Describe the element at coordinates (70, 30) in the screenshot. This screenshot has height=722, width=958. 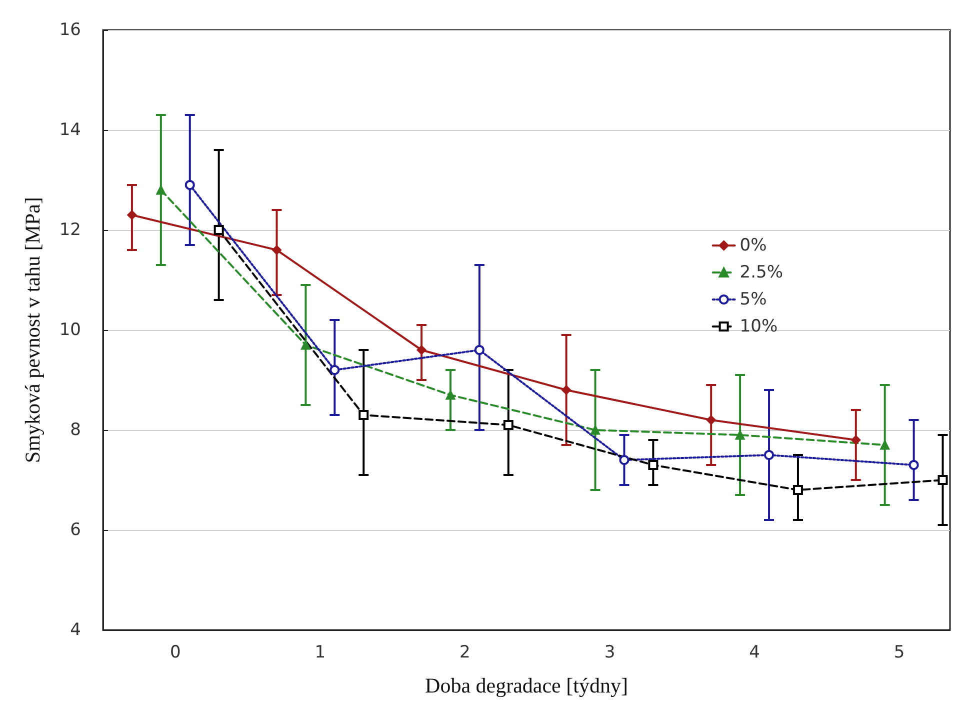
I see `y-tick-label: 16` at that location.